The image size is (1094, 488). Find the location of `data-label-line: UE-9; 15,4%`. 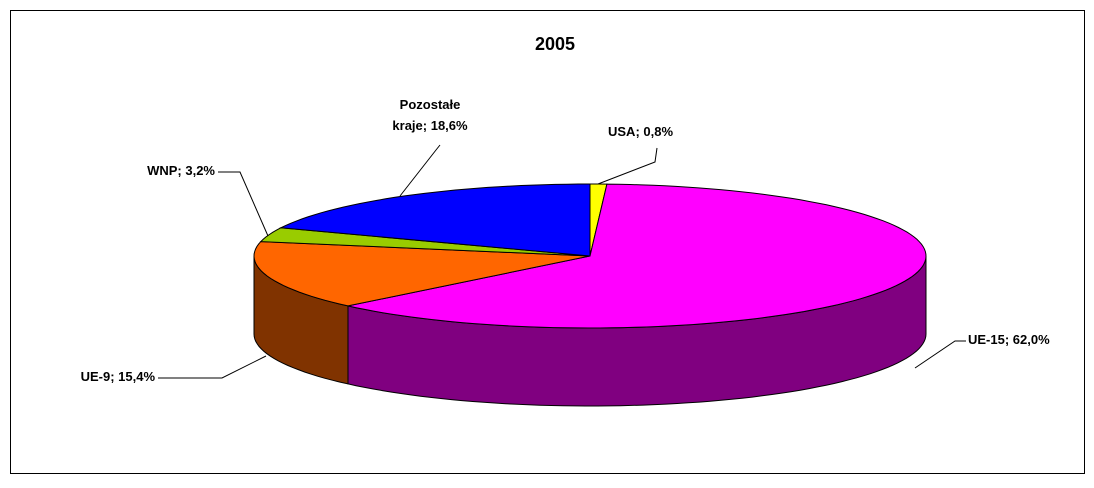

data-label-line: UE-9; 15,4% is located at coordinates (118, 376).